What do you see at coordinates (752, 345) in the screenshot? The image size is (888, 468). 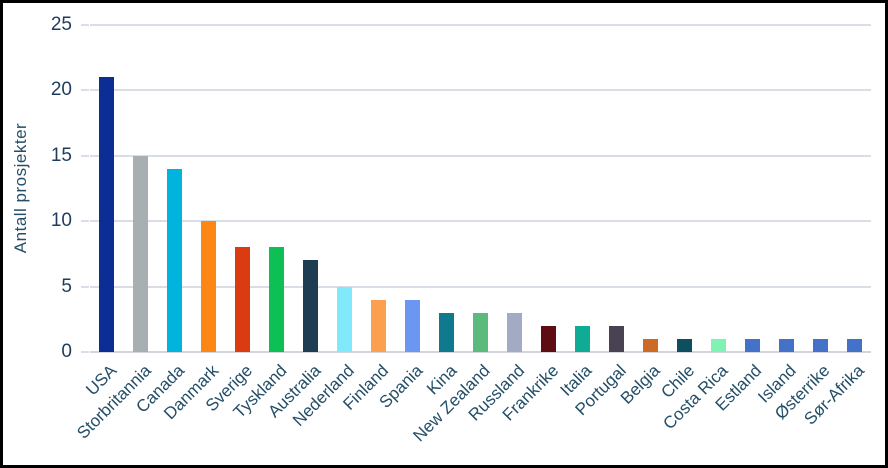 I see `bar-estland` at bounding box center [752, 345].